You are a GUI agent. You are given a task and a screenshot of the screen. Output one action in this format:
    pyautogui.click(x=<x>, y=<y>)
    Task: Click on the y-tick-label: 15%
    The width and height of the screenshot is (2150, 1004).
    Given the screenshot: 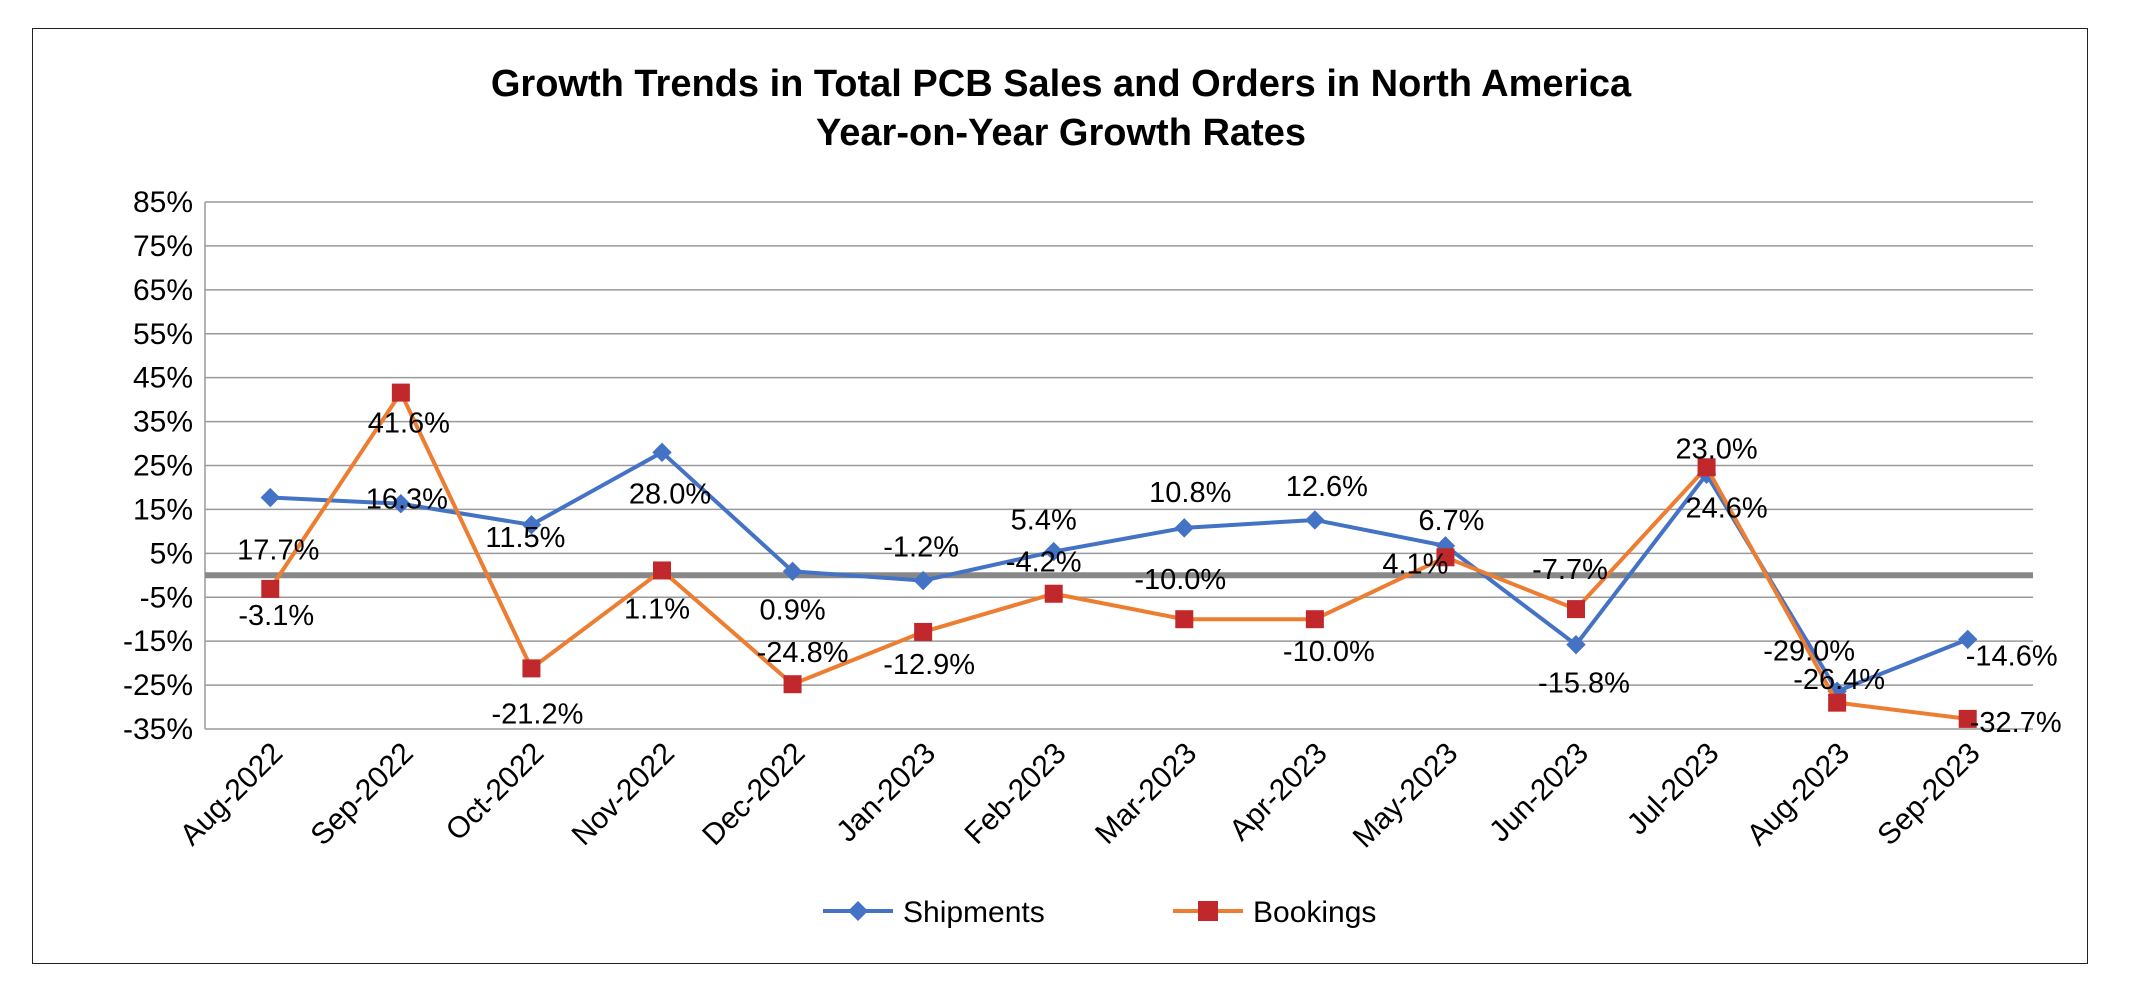 What is the action you would take?
    pyautogui.click(x=163, y=509)
    